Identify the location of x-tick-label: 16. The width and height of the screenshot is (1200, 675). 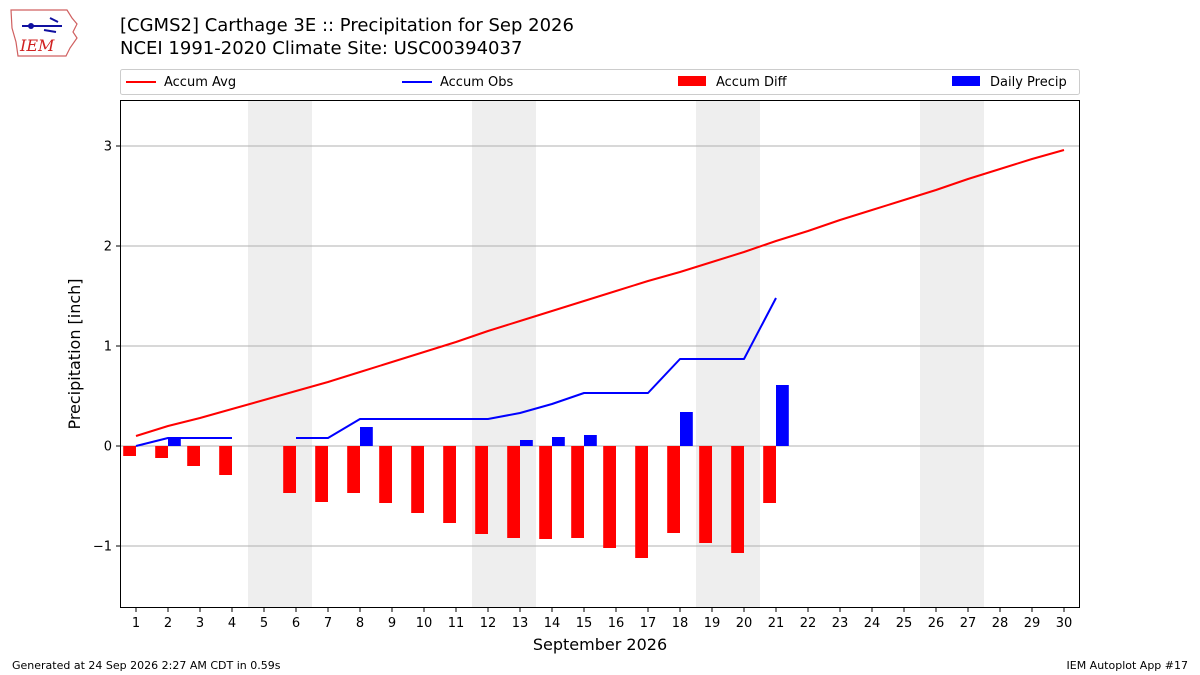
(616, 623).